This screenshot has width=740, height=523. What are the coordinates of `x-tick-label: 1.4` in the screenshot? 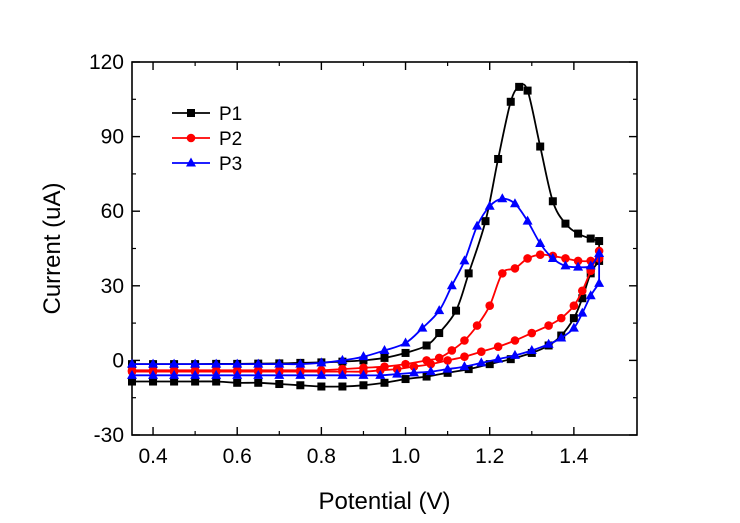 It's located at (574, 456).